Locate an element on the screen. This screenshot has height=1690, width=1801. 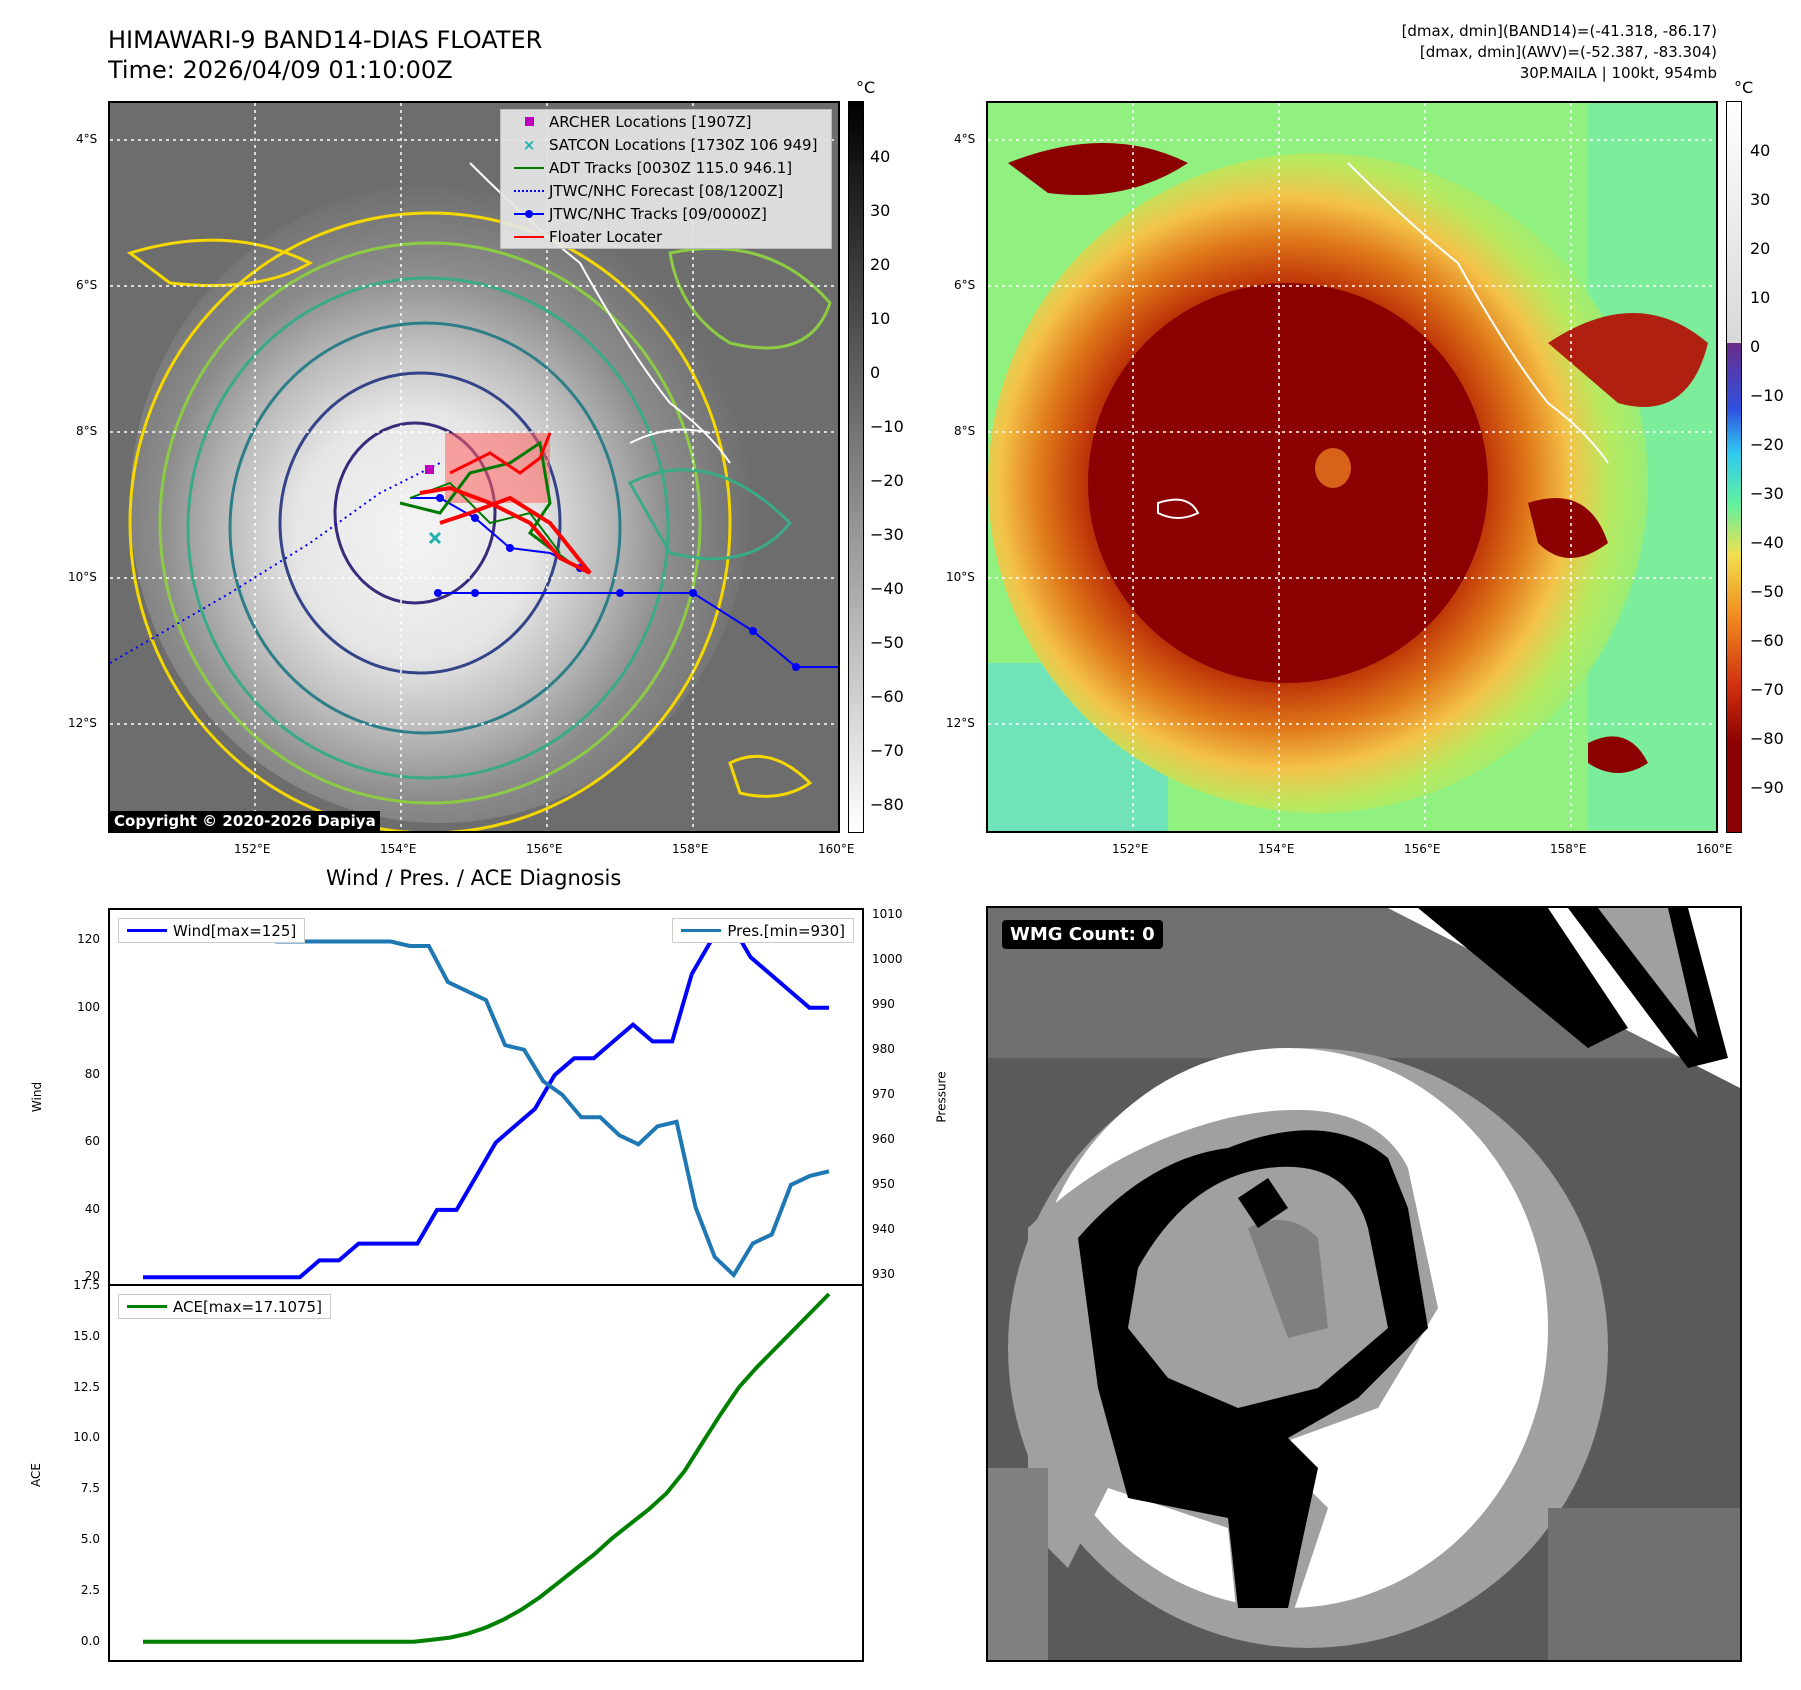
ir-lon-label: 152°E is located at coordinates (252, 849).